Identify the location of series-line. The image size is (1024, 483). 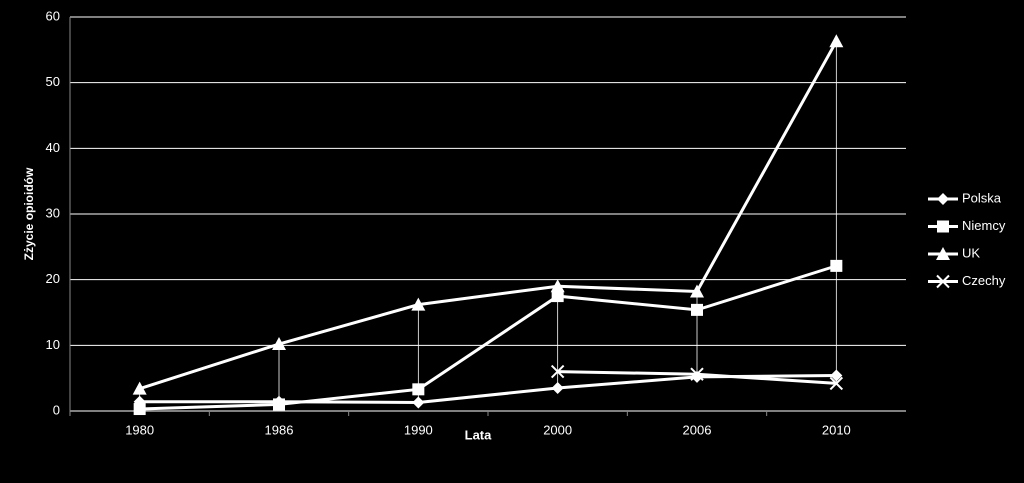
(488, 389).